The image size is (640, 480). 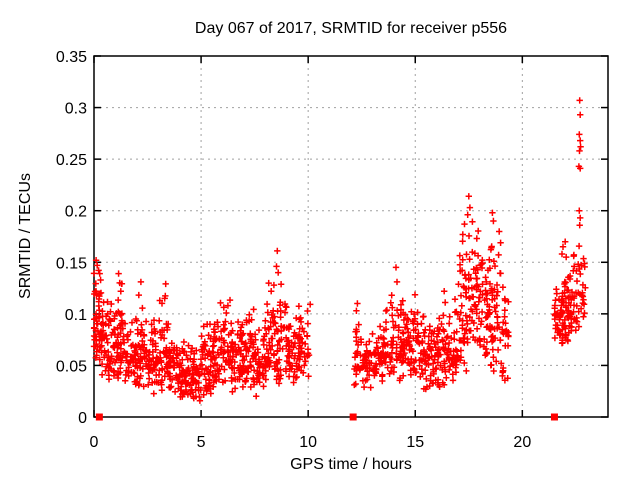 I want to click on y-axis-label: SRMTID / TECUs, so click(x=25, y=236).